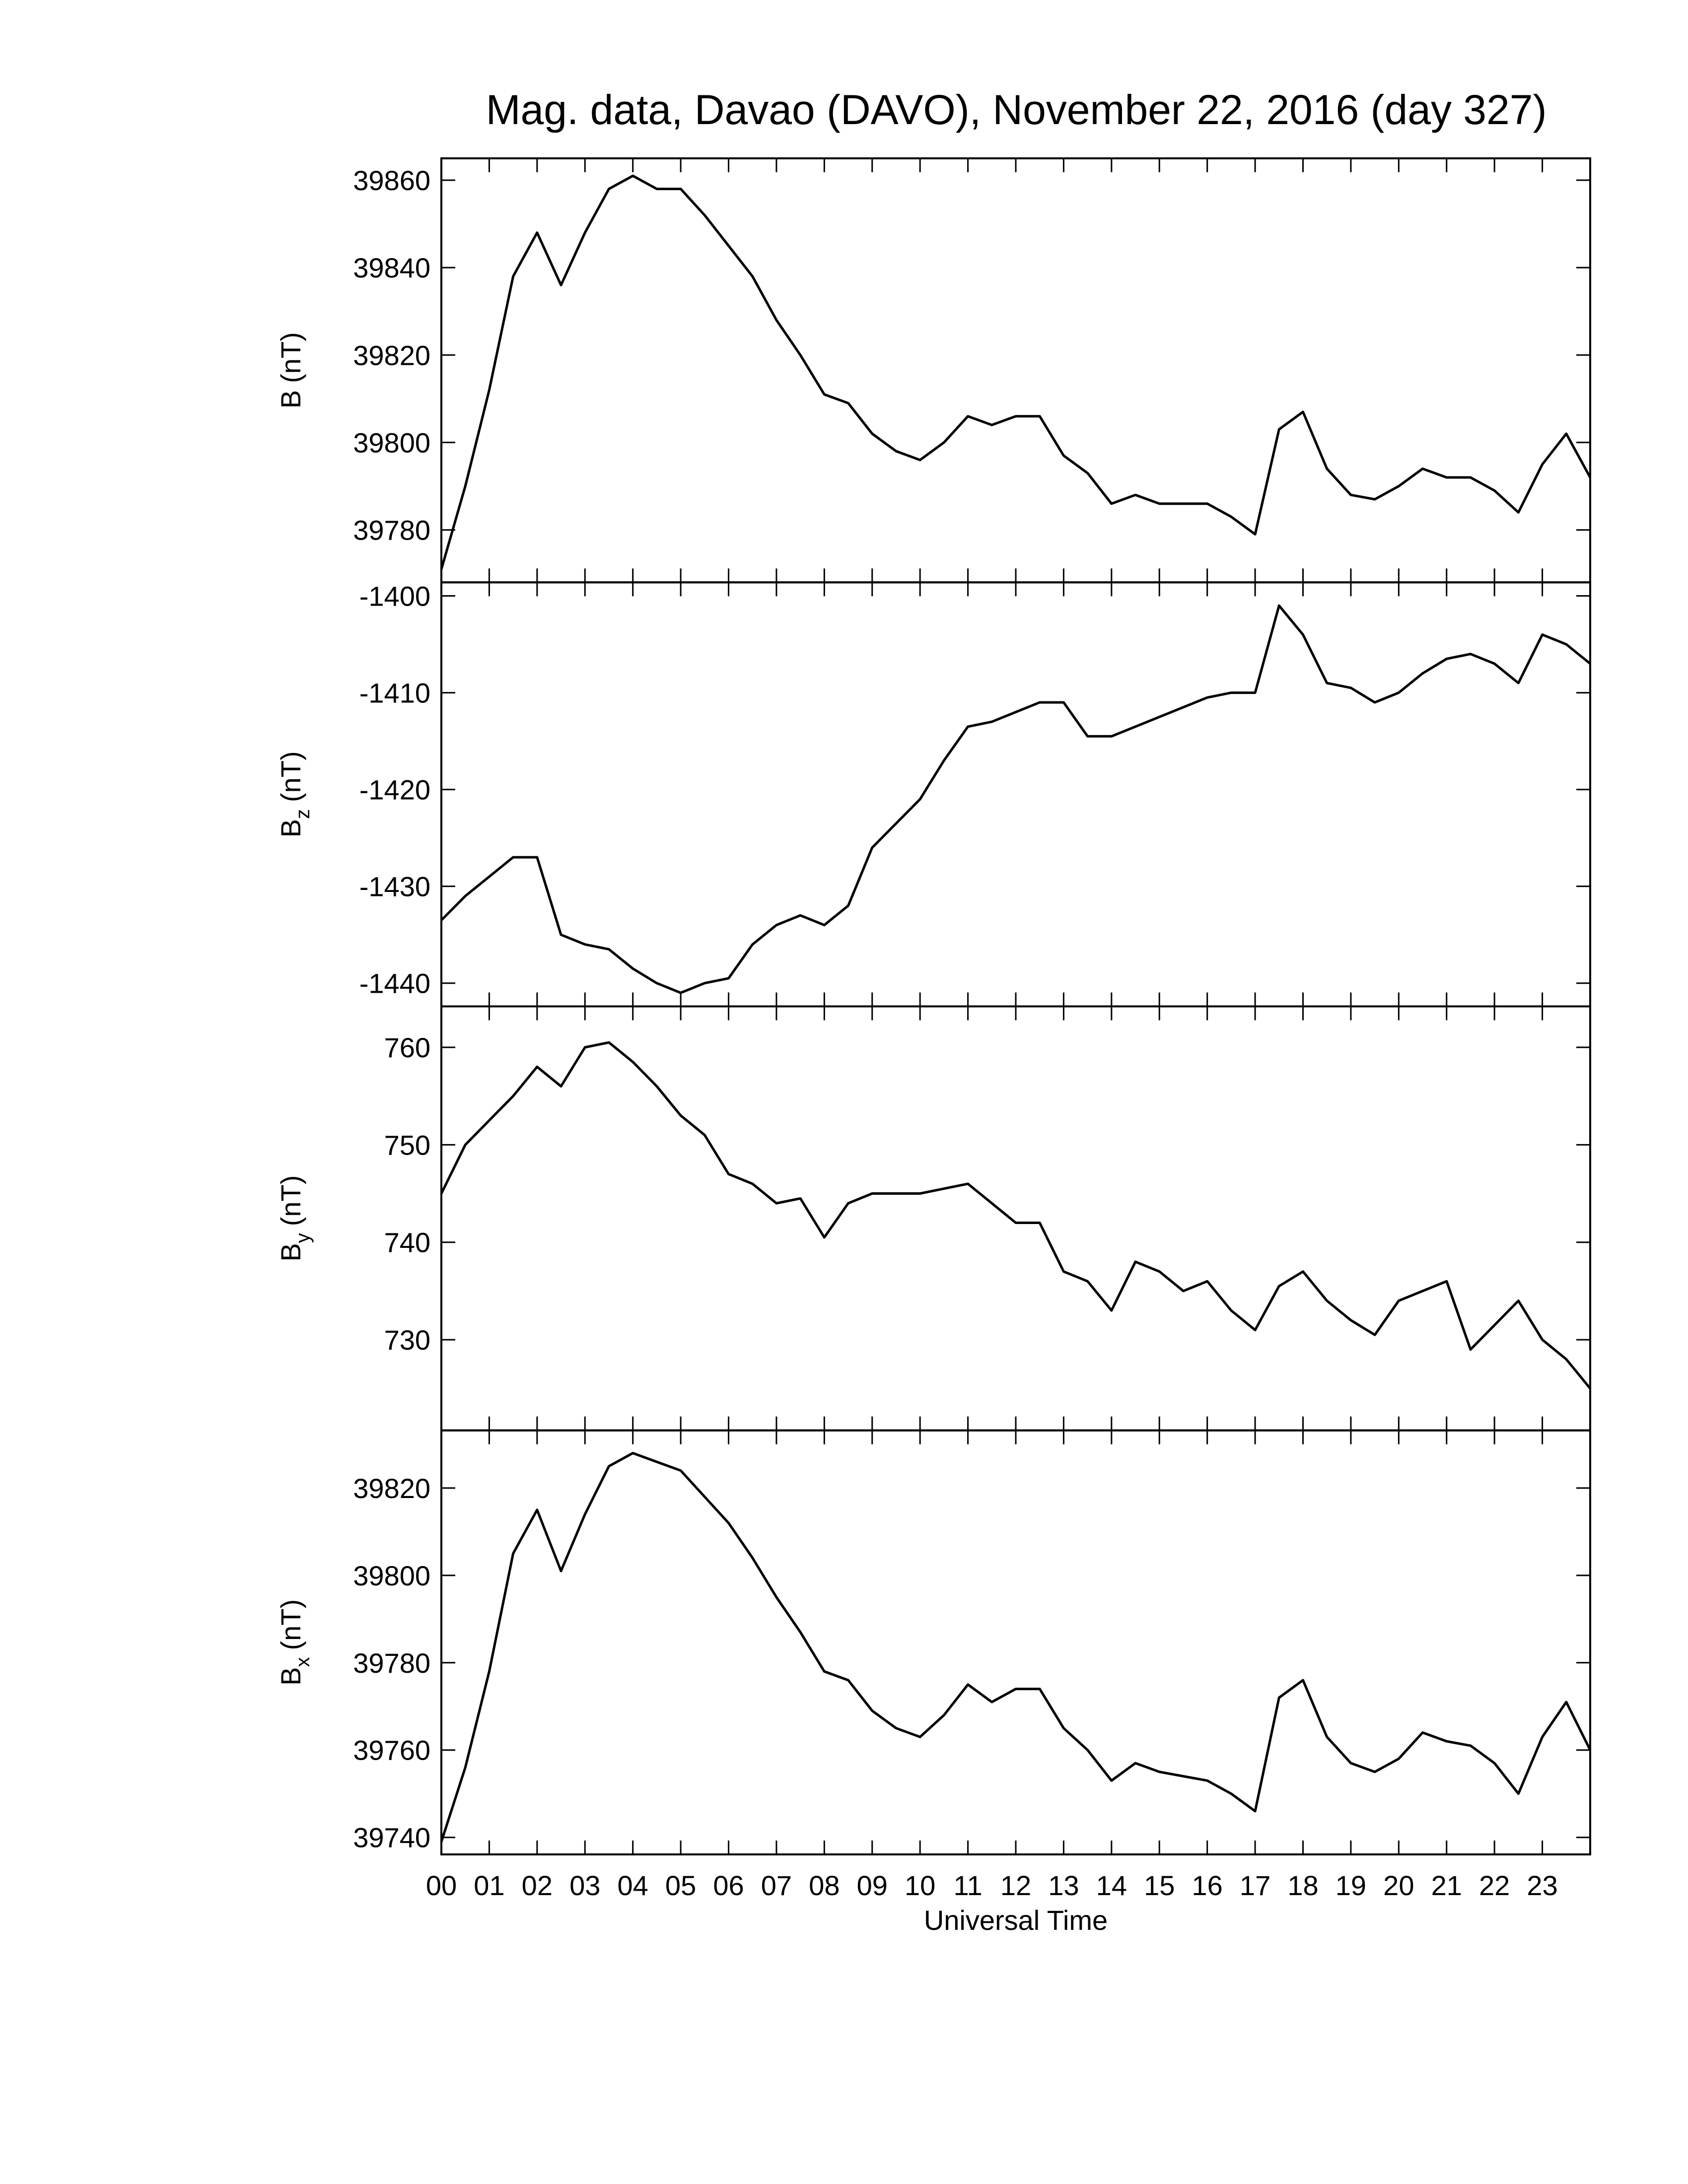  Describe the element at coordinates (1542, 1885) in the screenshot. I see `x-tick-label: 23` at that location.